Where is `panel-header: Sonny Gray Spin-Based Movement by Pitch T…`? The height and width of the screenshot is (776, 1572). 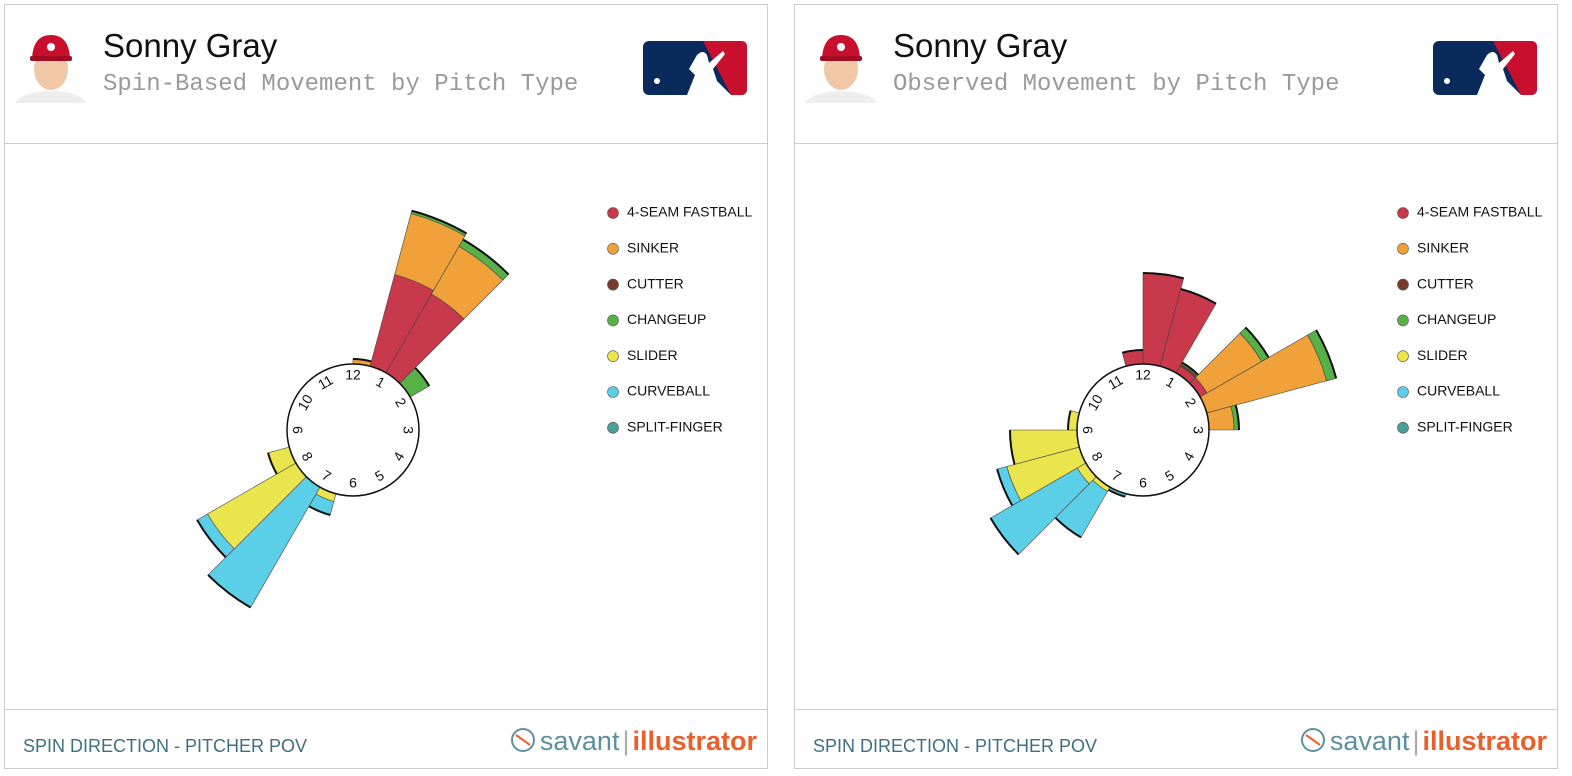
panel-header: Sonny Gray Spin-Based Movement by Pitch T… is located at coordinates (386, 74).